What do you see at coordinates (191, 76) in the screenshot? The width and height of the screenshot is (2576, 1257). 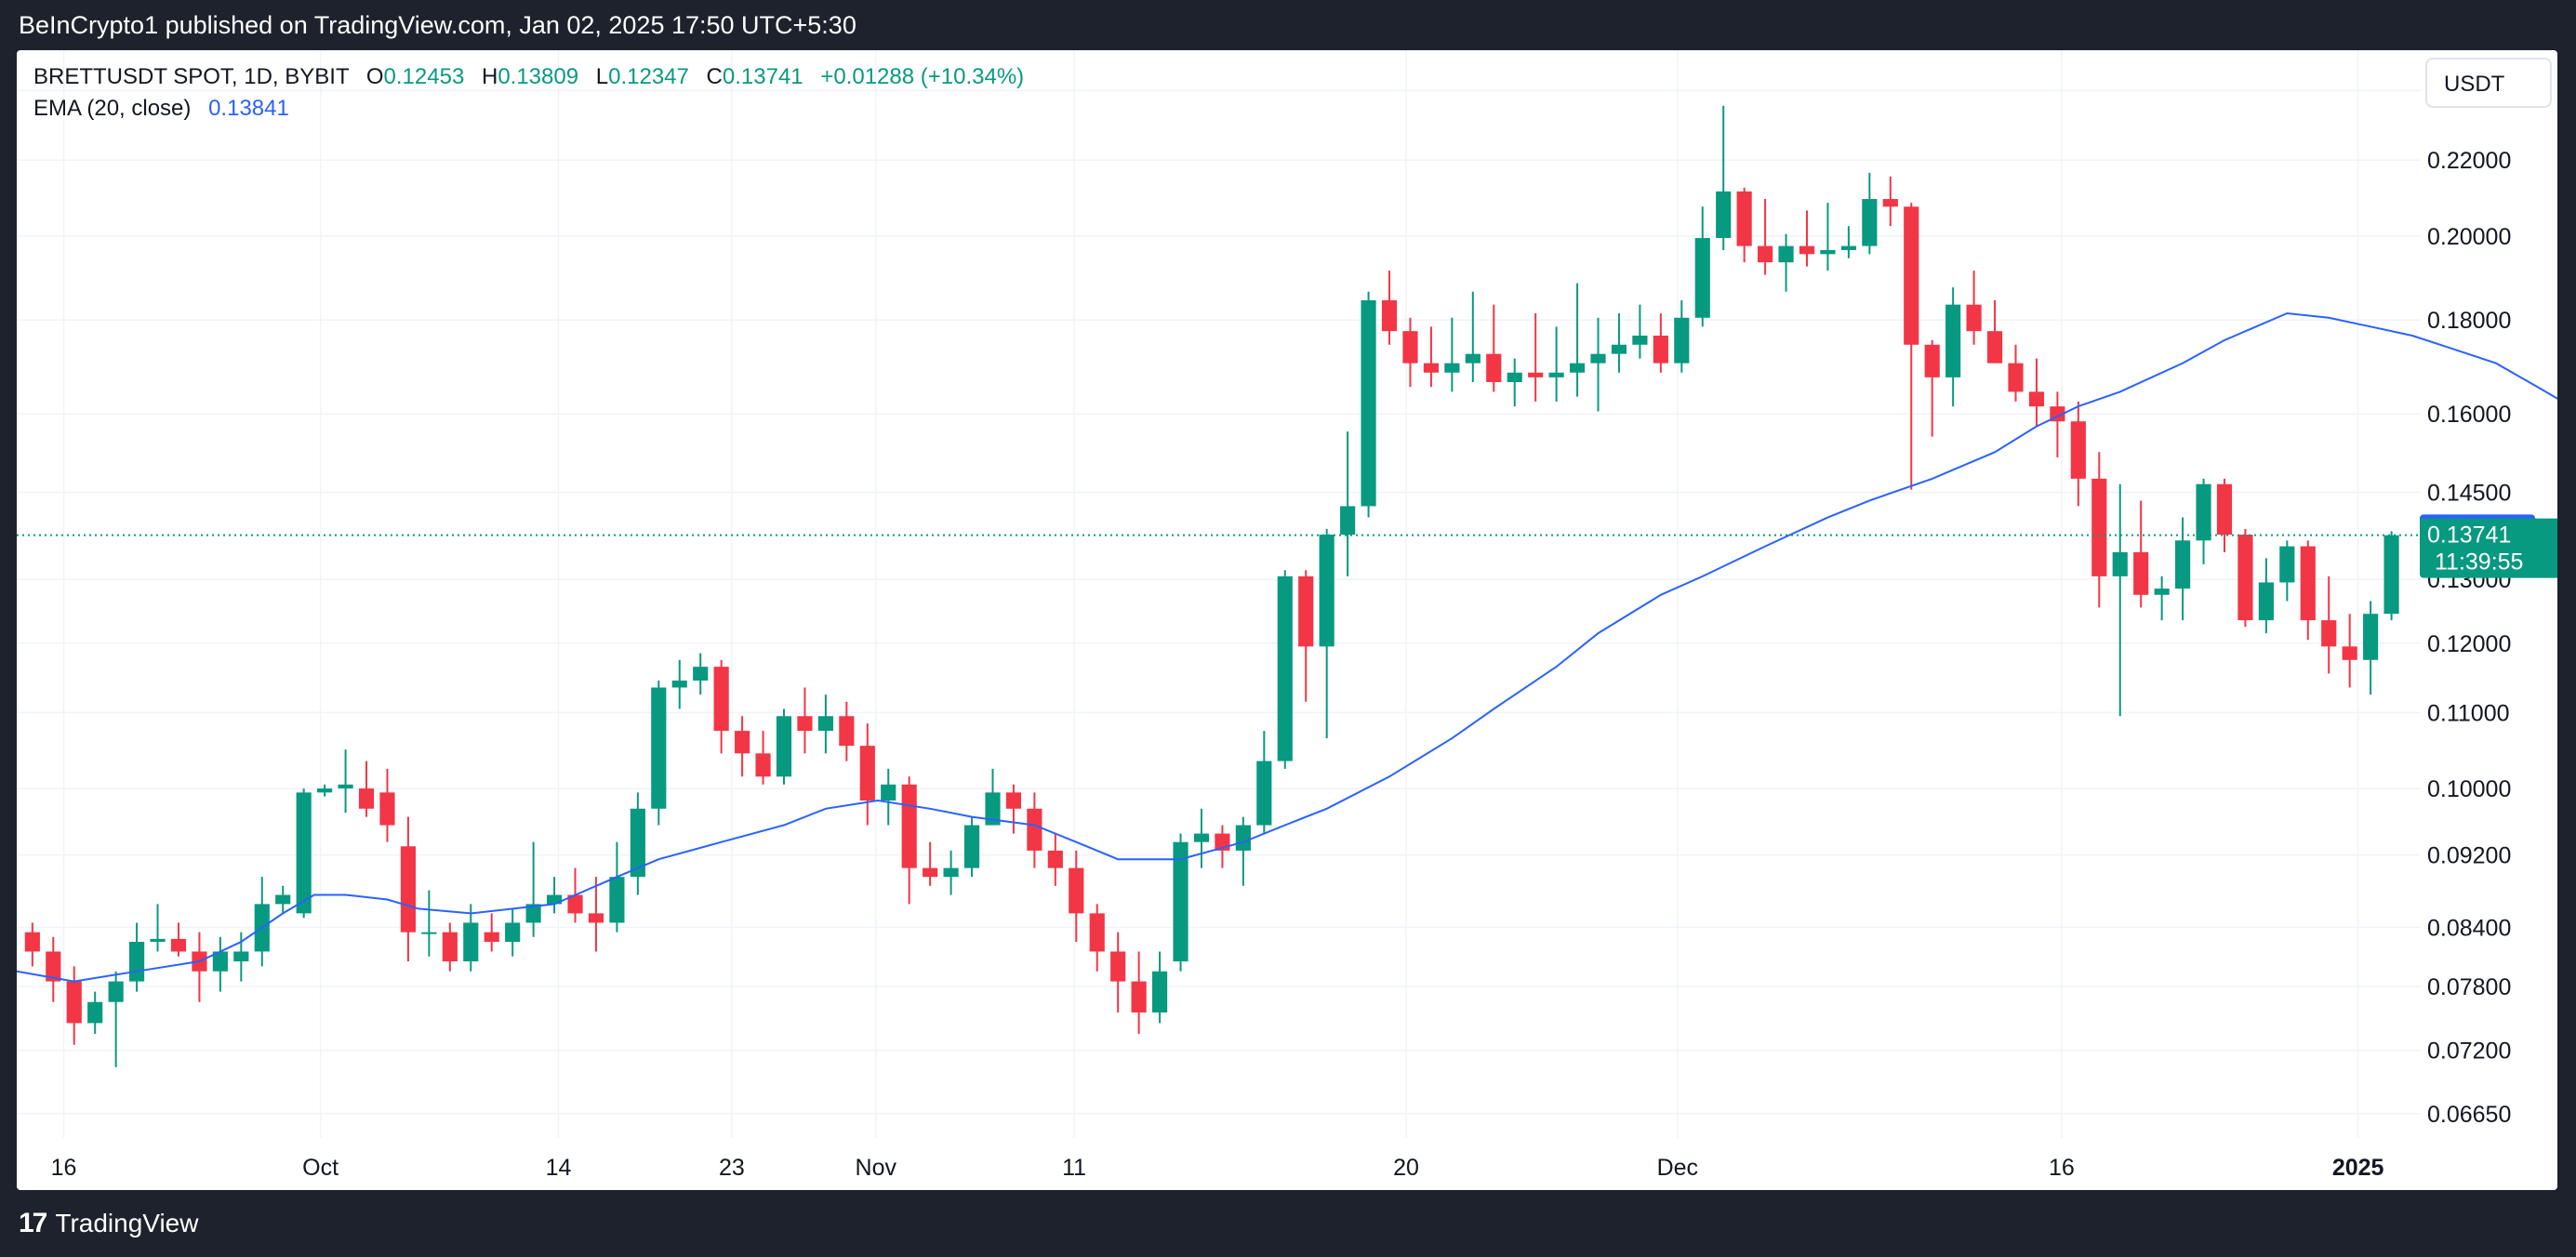 I see `symbol-label: BRETTUSDT SPOT, 1D, BYBIT` at bounding box center [191, 76].